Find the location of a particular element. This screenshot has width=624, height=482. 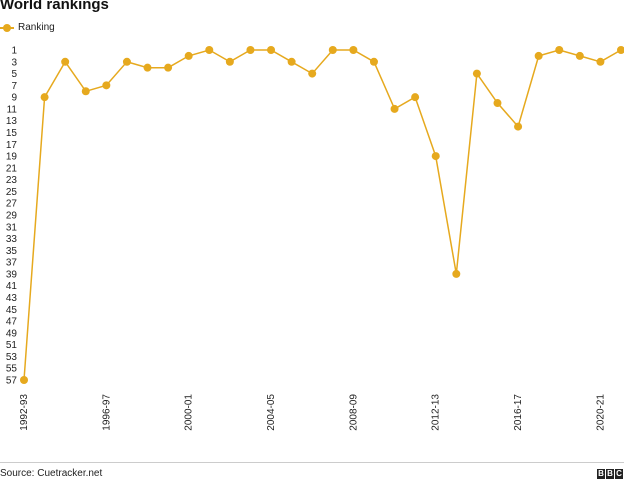

footer-divider is located at coordinates (312, 462).